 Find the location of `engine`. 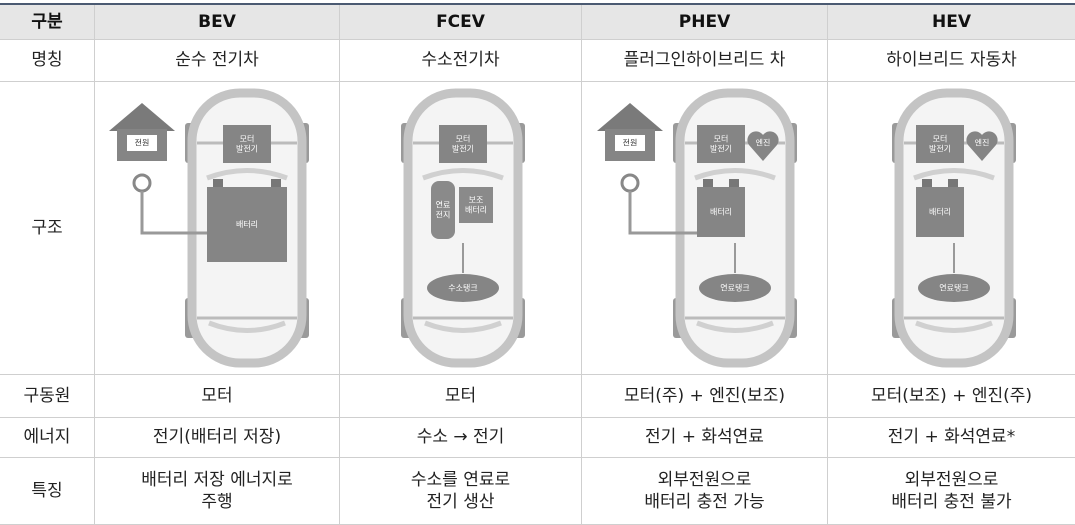

engine is located at coordinates (762, 146).